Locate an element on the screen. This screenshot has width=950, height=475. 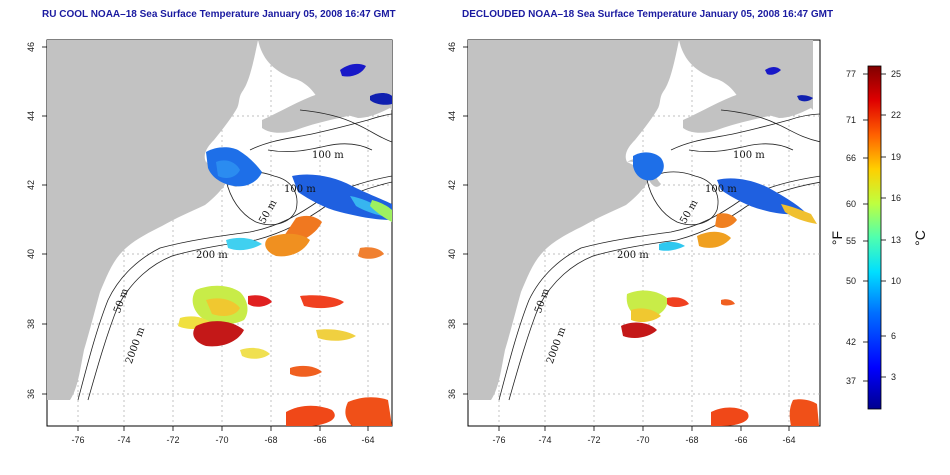
fahrenheit-tick: 77 is located at coordinates (851, 74).